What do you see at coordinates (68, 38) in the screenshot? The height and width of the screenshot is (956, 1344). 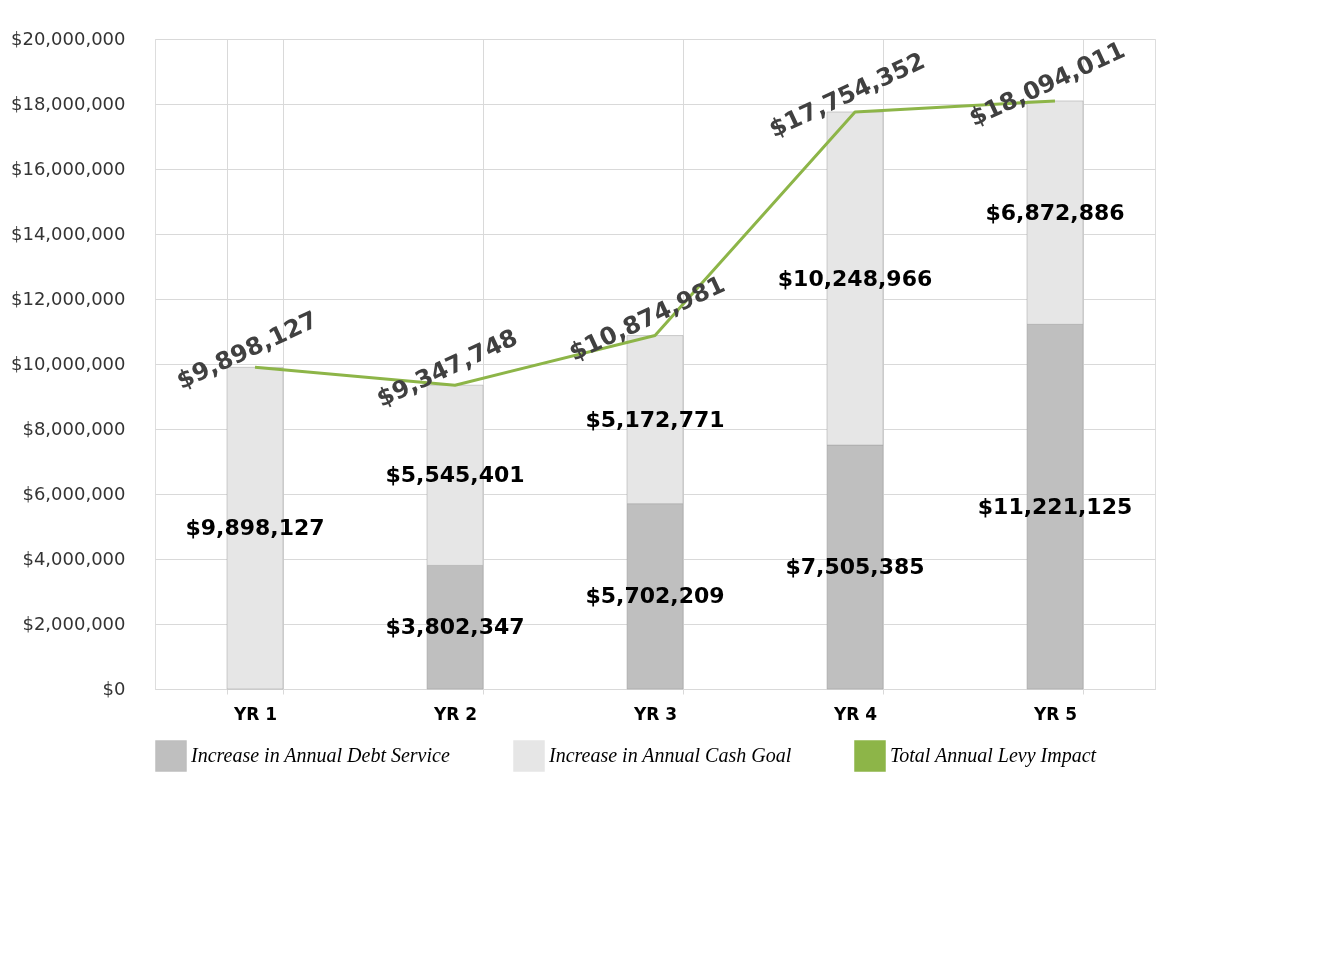 I see `y-tick-label: $20,000,000` at bounding box center [68, 38].